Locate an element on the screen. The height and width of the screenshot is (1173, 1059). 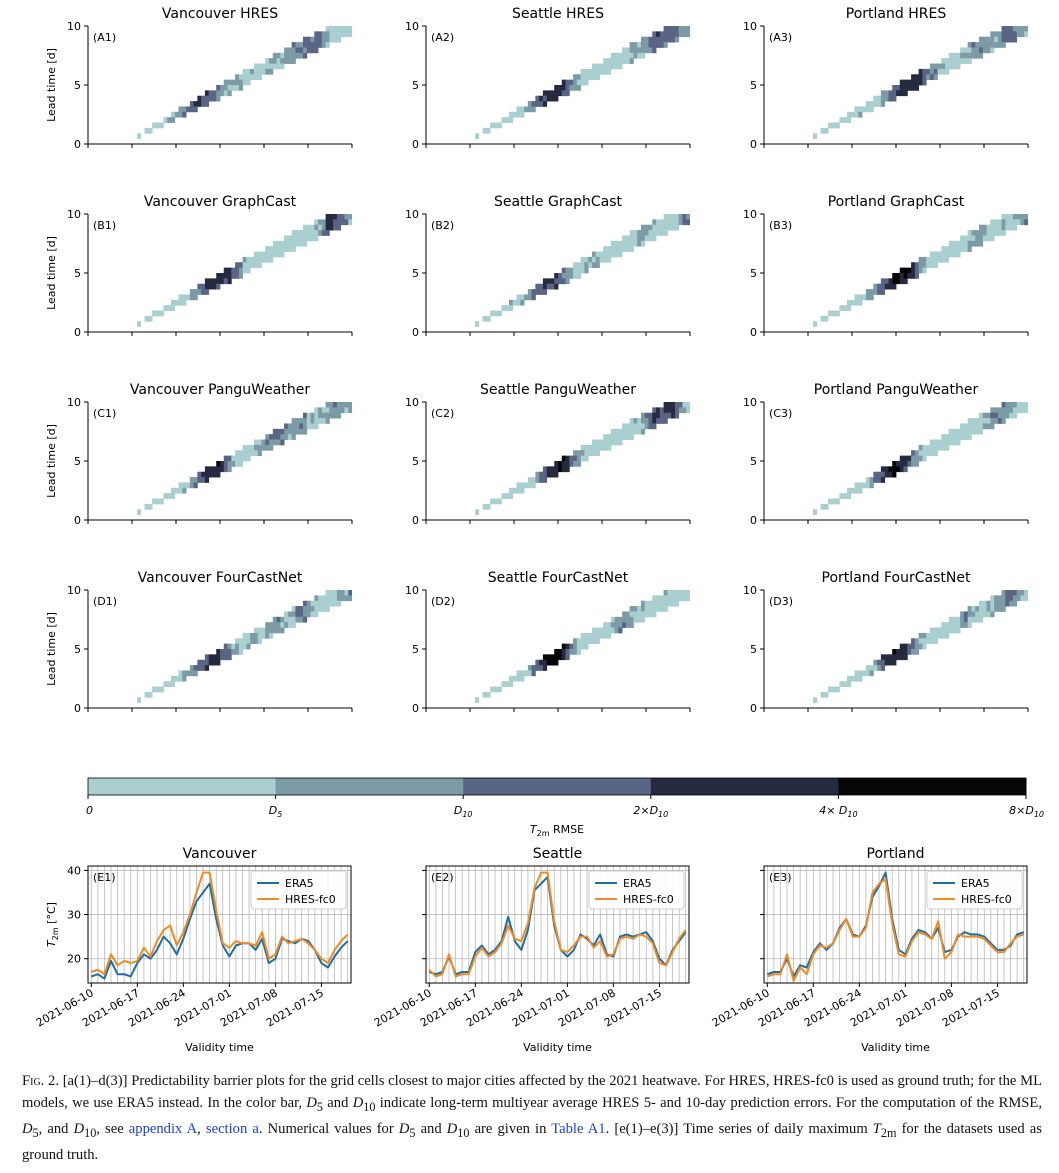
section-link: section a is located at coordinates (232, 1128).